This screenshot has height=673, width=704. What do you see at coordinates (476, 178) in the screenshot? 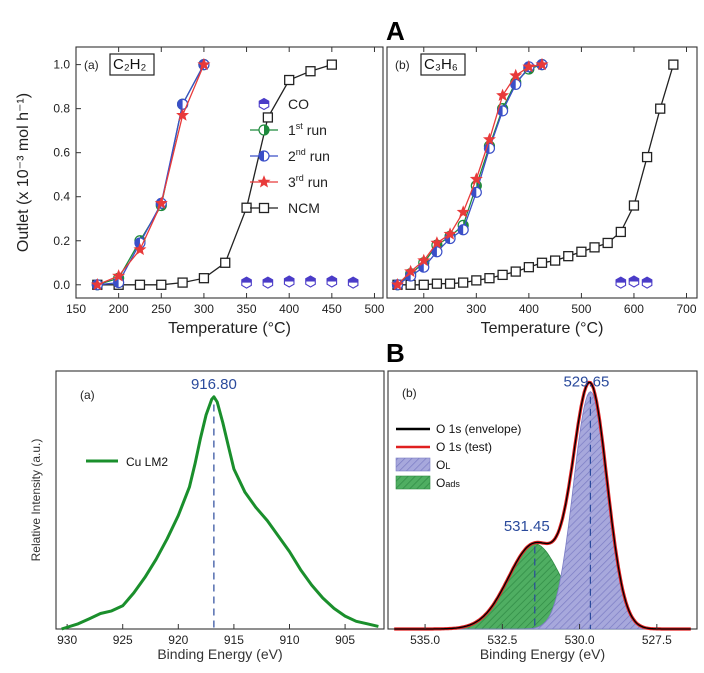
I see `chart-a-b-point-3rd-run-6-shape` at bounding box center [476, 178].